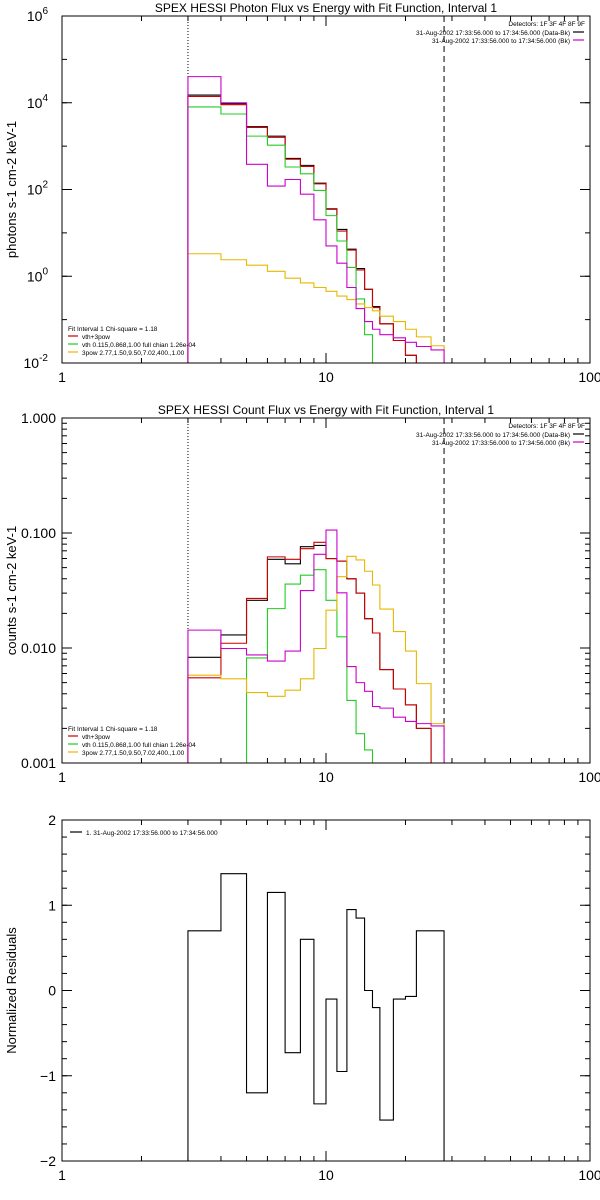 This screenshot has width=600, height=1200. Describe the element at coordinates (11, 590) in the screenshot. I see `y-axis-label: counts s-1 cm-2 keV-1` at that location.